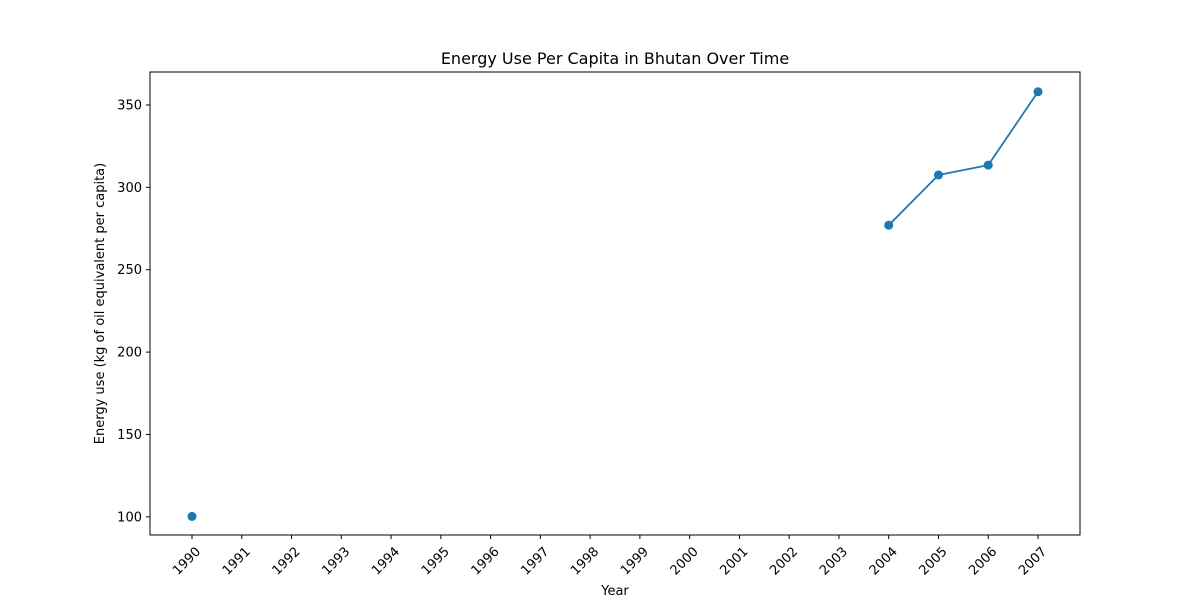 The image size is (1200, 600). What do you see at coordinates (129, 270) in the screenshot?
I see `y-tick-label: 250` at bounding box center [129, 270].